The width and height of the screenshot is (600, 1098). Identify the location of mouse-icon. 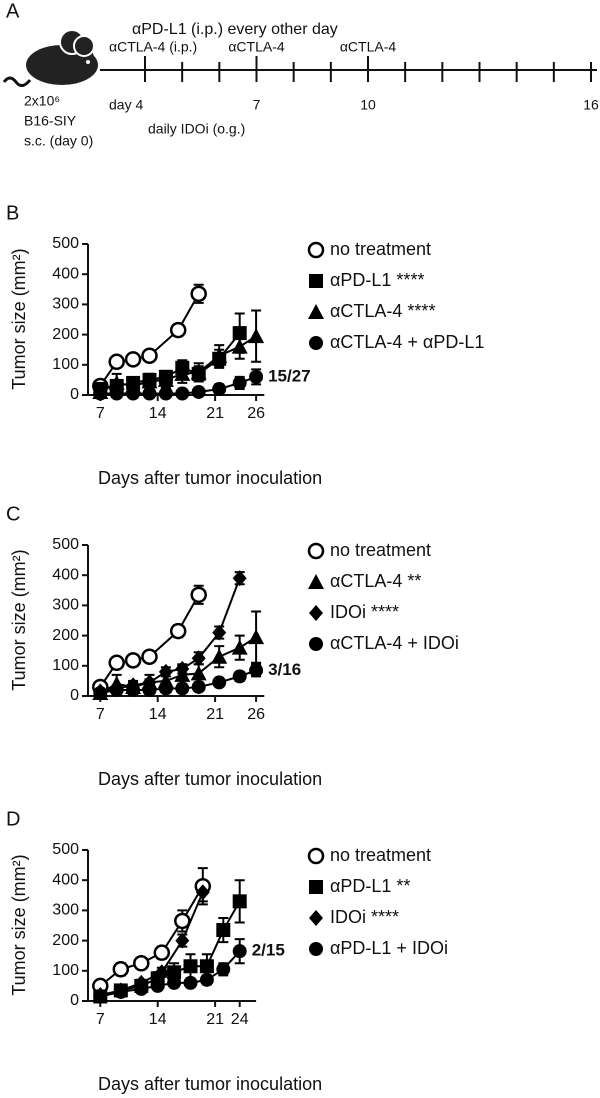
(50, 58).